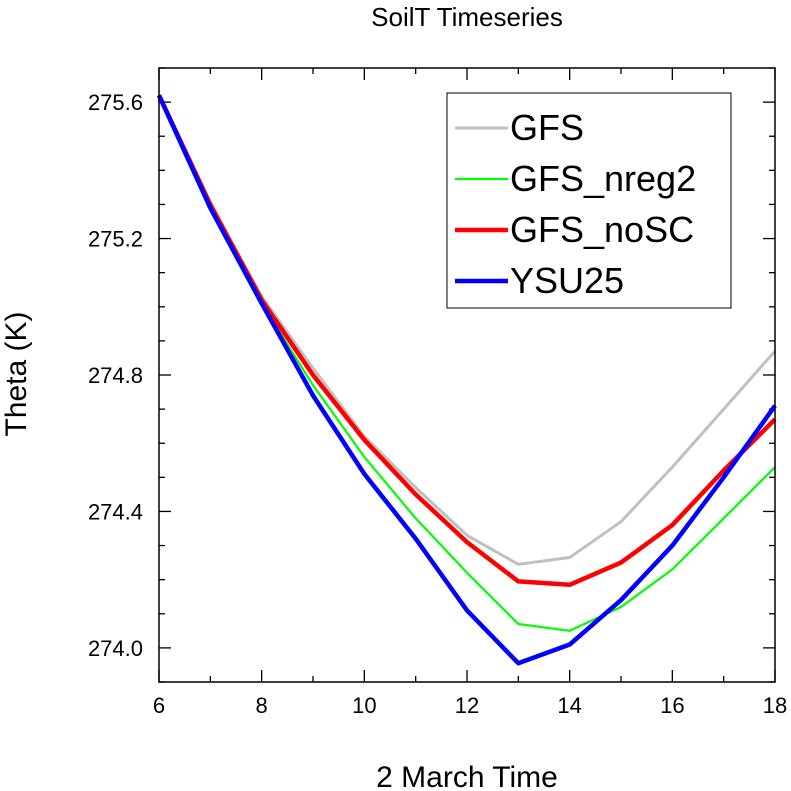  What do you see at coordinates (115, 511) in the screenshot?
I see `y-tick-label: 274.4` at bounding box center [115, 511].